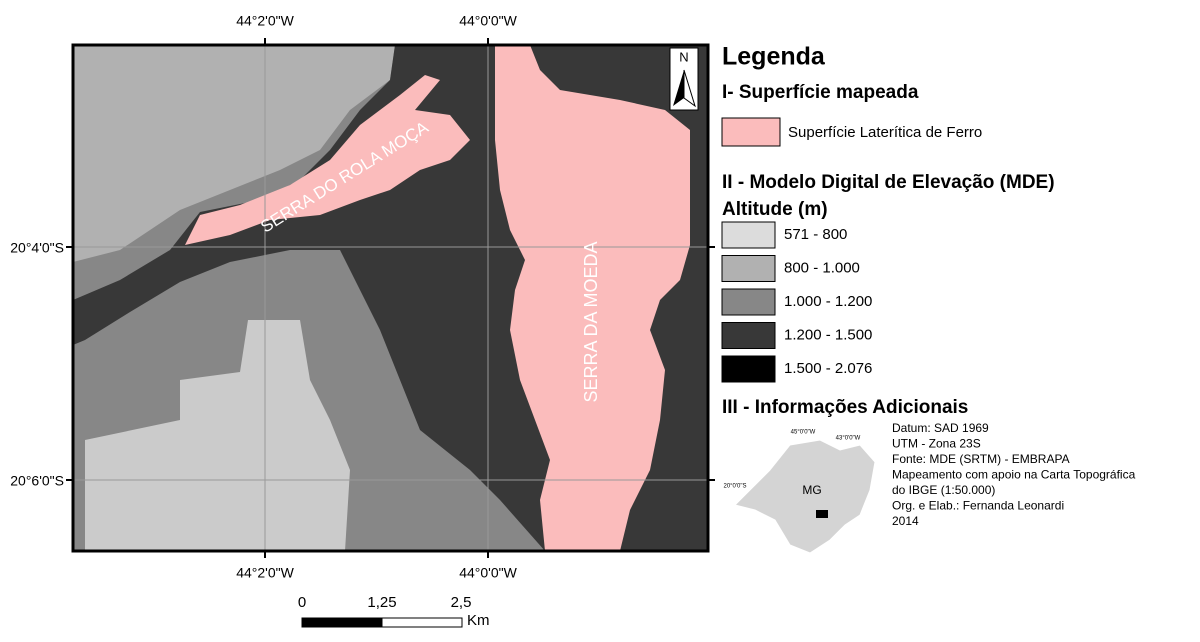  I want to click on legend-subtitle: Altitude (m), so click(775, 209).